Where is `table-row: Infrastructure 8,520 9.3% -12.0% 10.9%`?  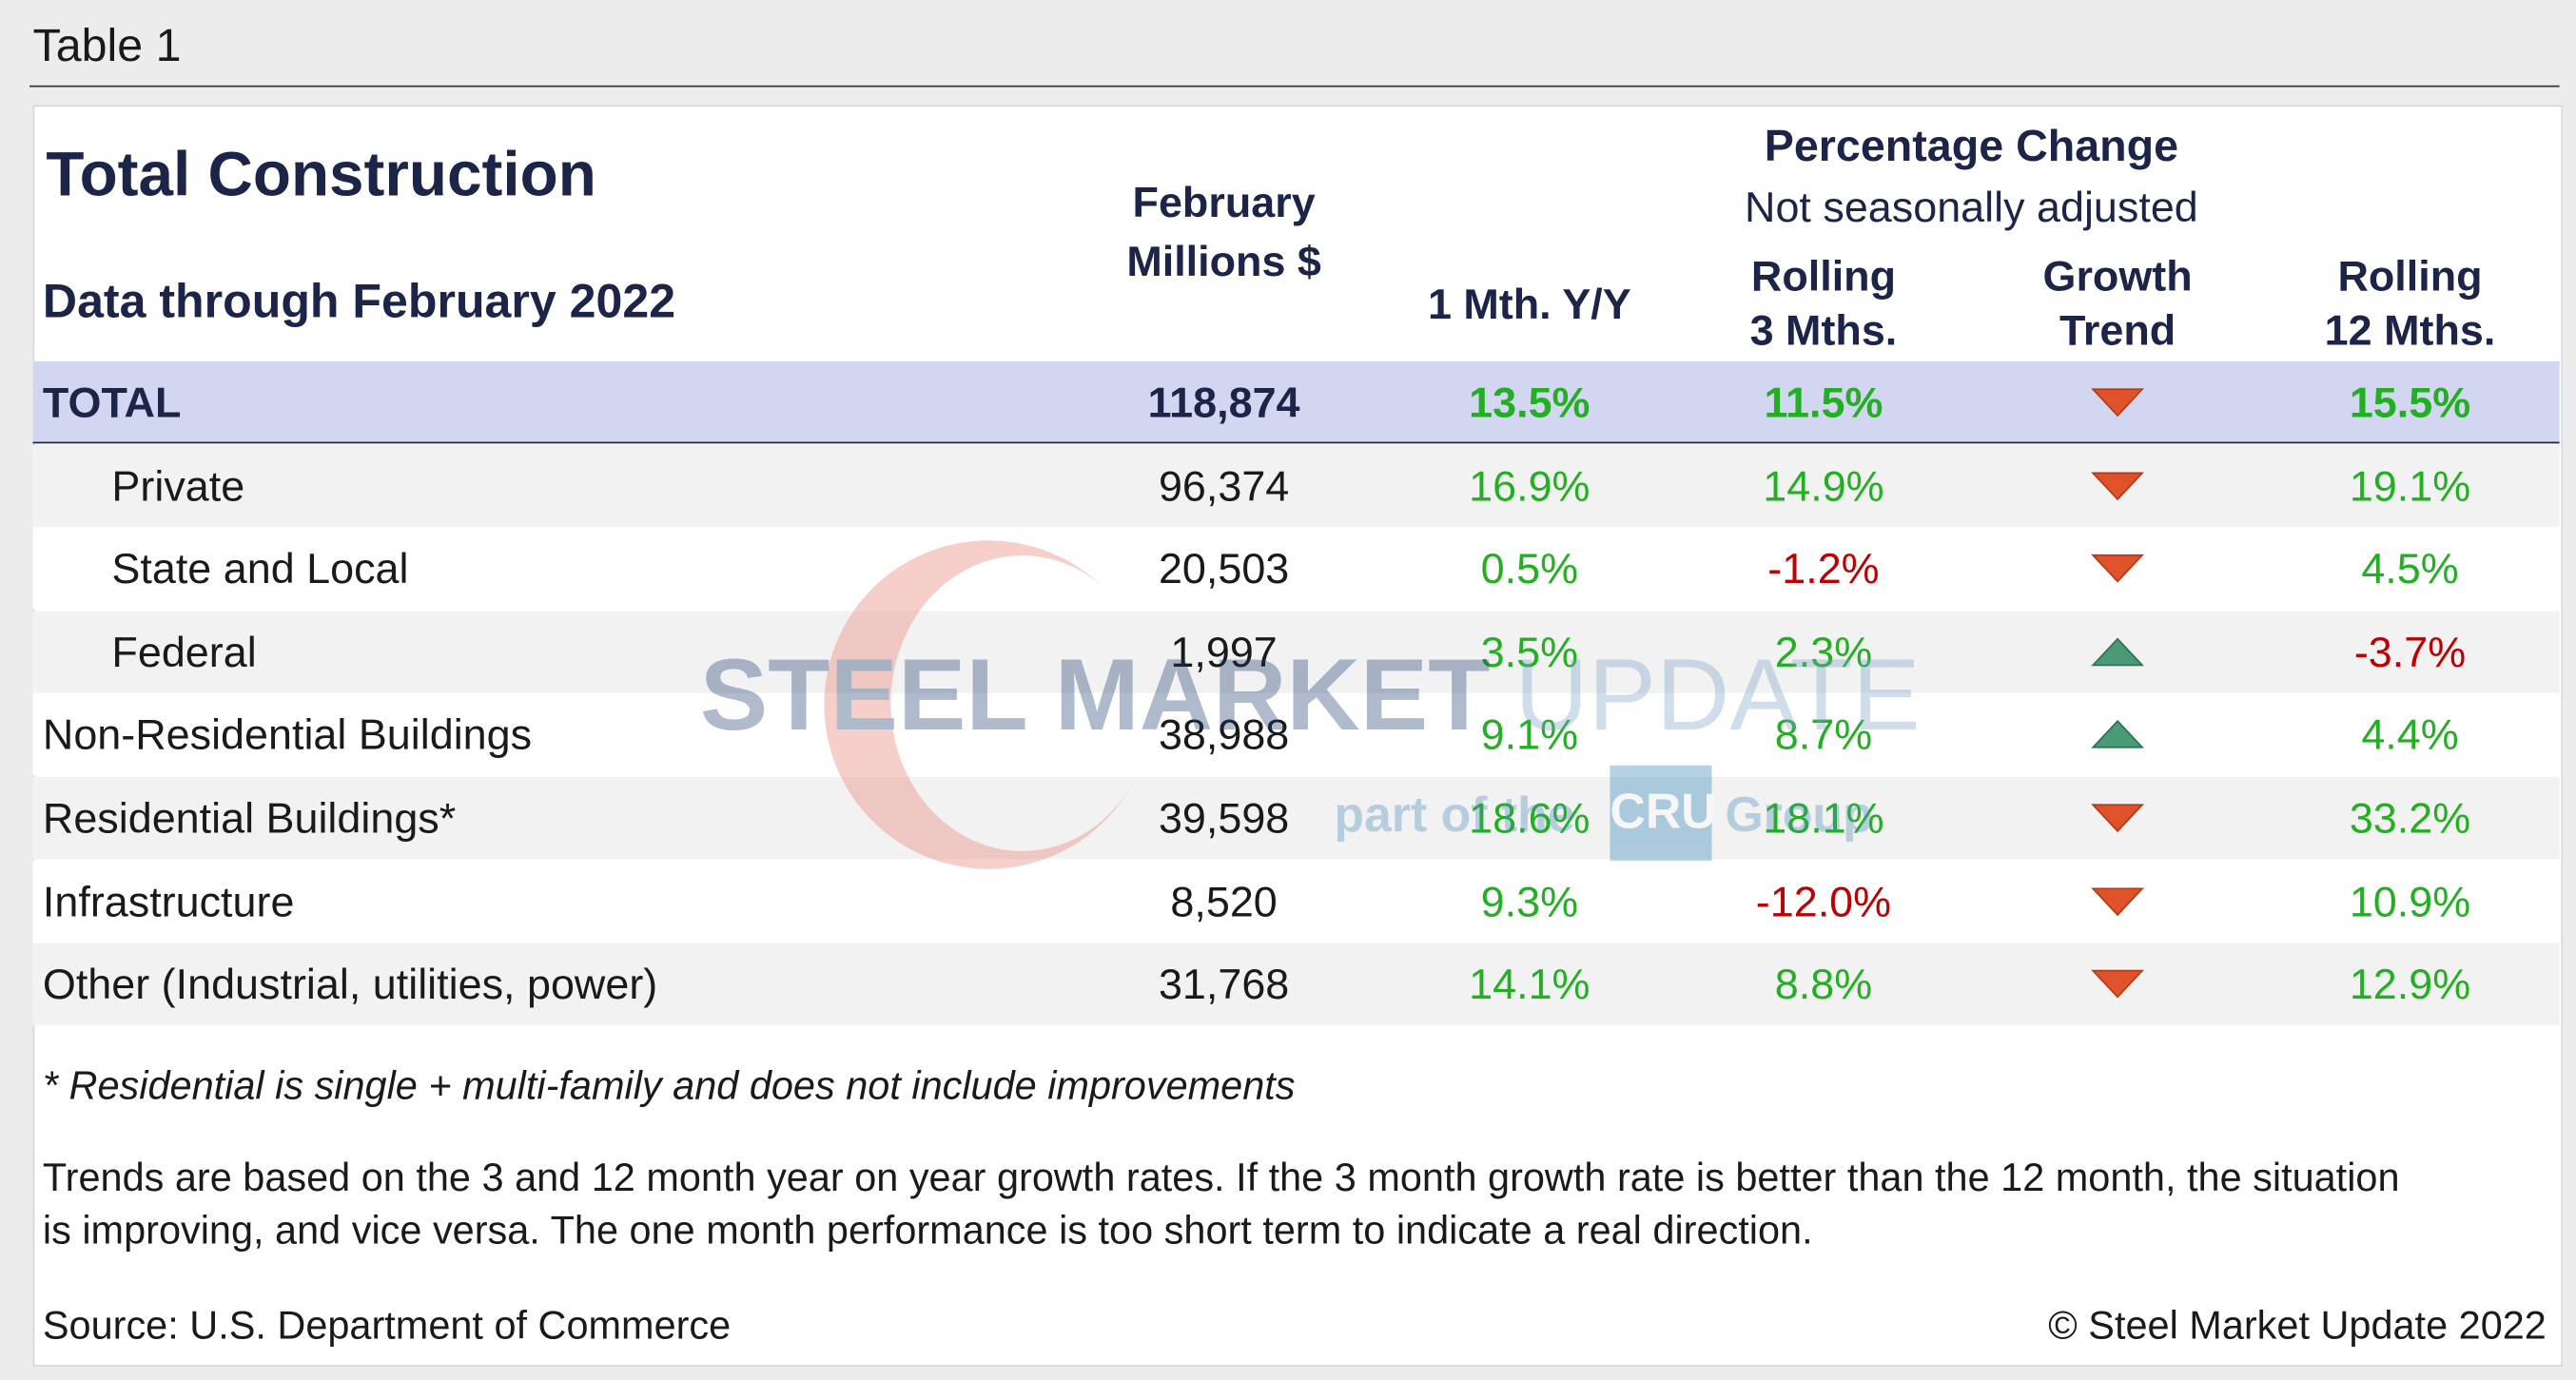
table-row: Infrastructure 8,520 9.3% -12.0% 10.9% is located at coordinates (1296, 901).